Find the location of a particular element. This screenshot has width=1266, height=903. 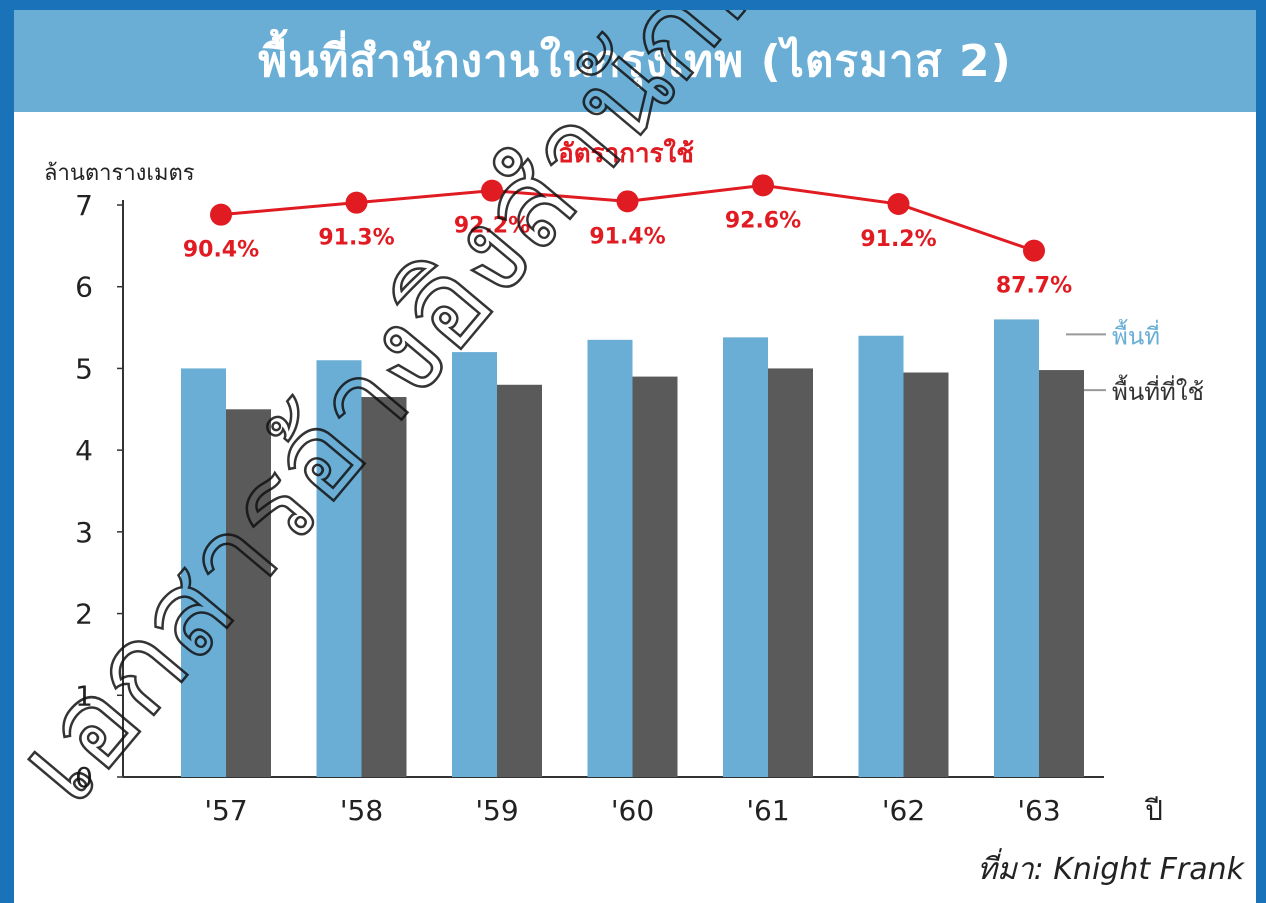

source-note: ที่มา: Knight Frank is located at coordinates (1110, 869).